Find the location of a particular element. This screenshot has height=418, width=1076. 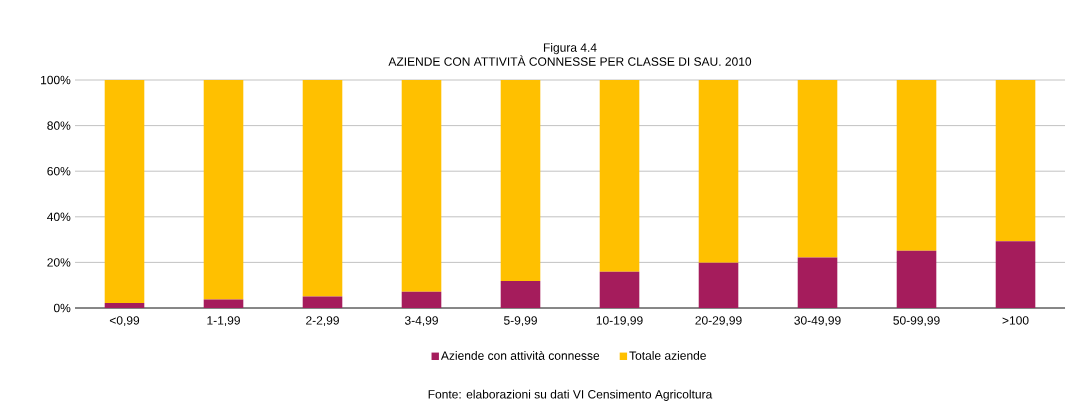

source-note: Fonte: elaborazioni su dati VI Censimento Agricoltura is located at coordinates (570, 395).